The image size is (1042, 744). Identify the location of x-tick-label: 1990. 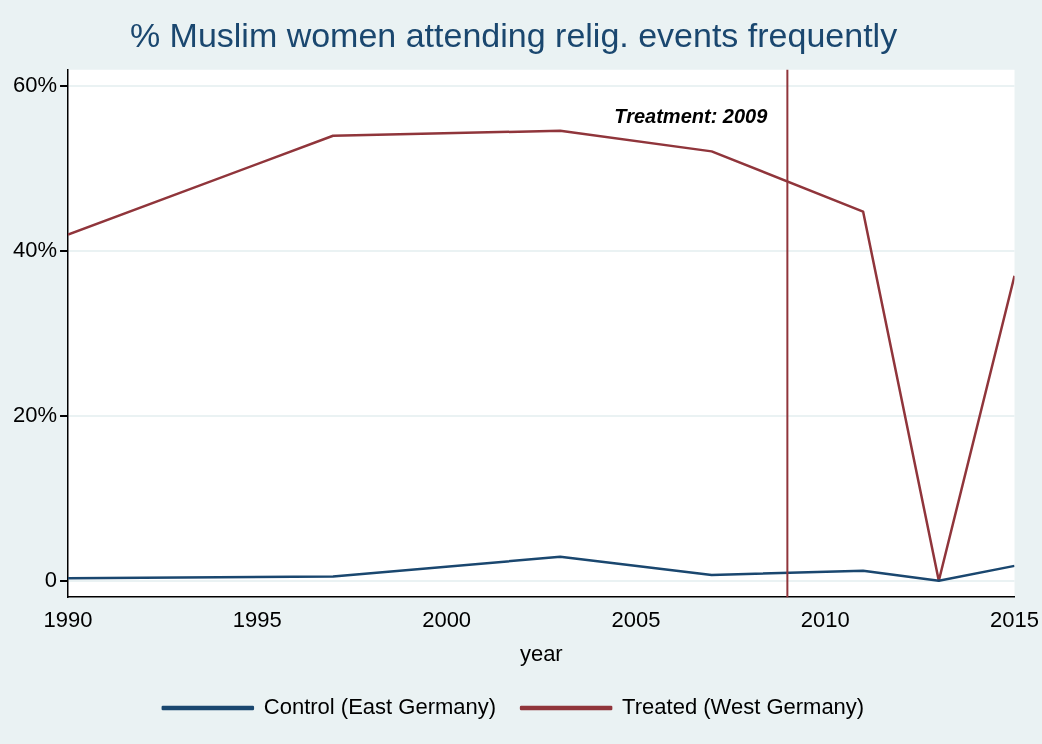
(68, 620).